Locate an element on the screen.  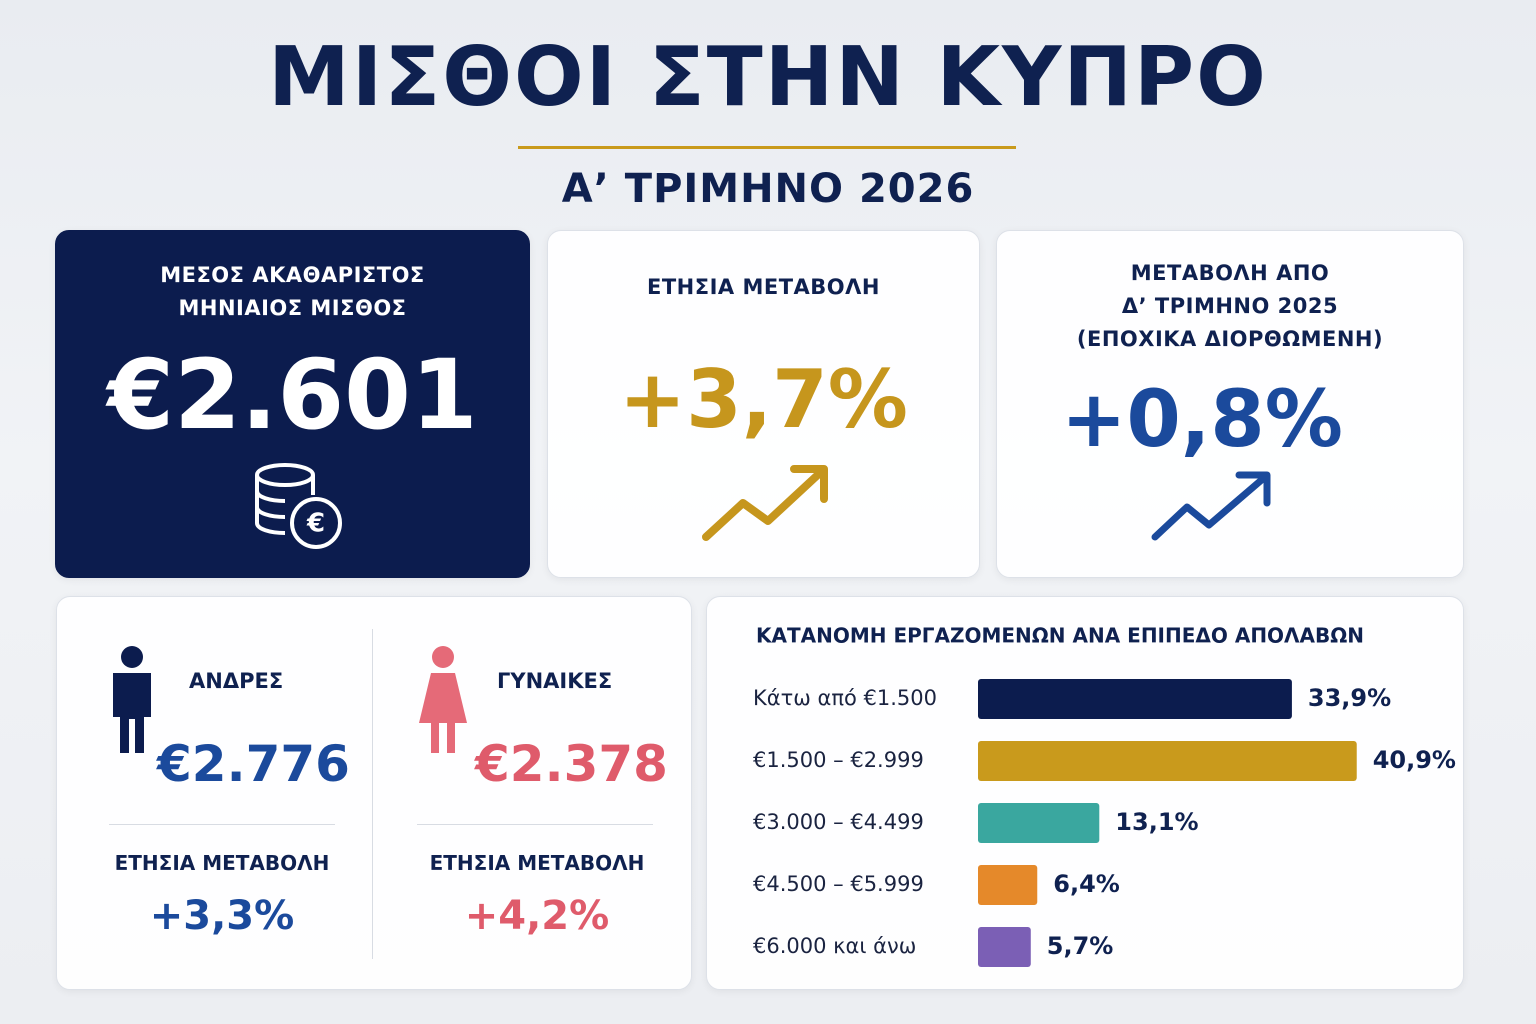
card-annual: ΕΤΗΣΙΑ ΜΕΤΑΒΟΛΗ +3,7% is located at coordinates (763, 404).